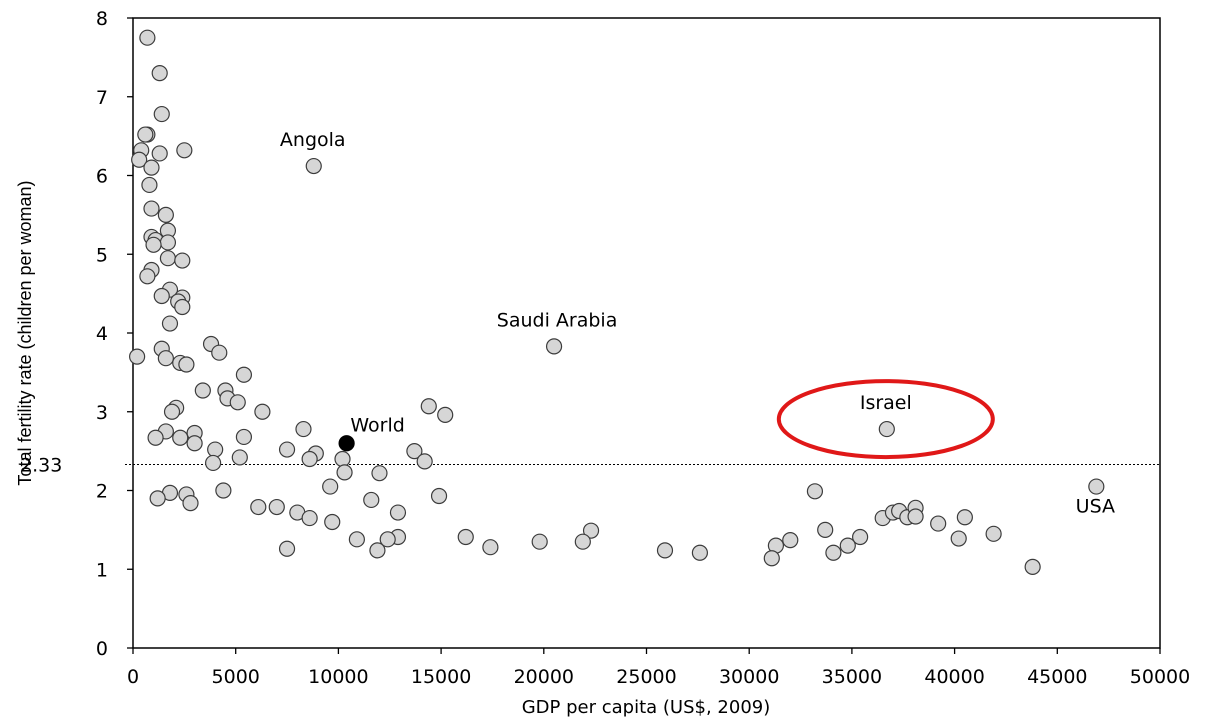  Describe the element at coordinates (1095, 507) in the screenshot. I see `annotation-usa: USA` at that location.